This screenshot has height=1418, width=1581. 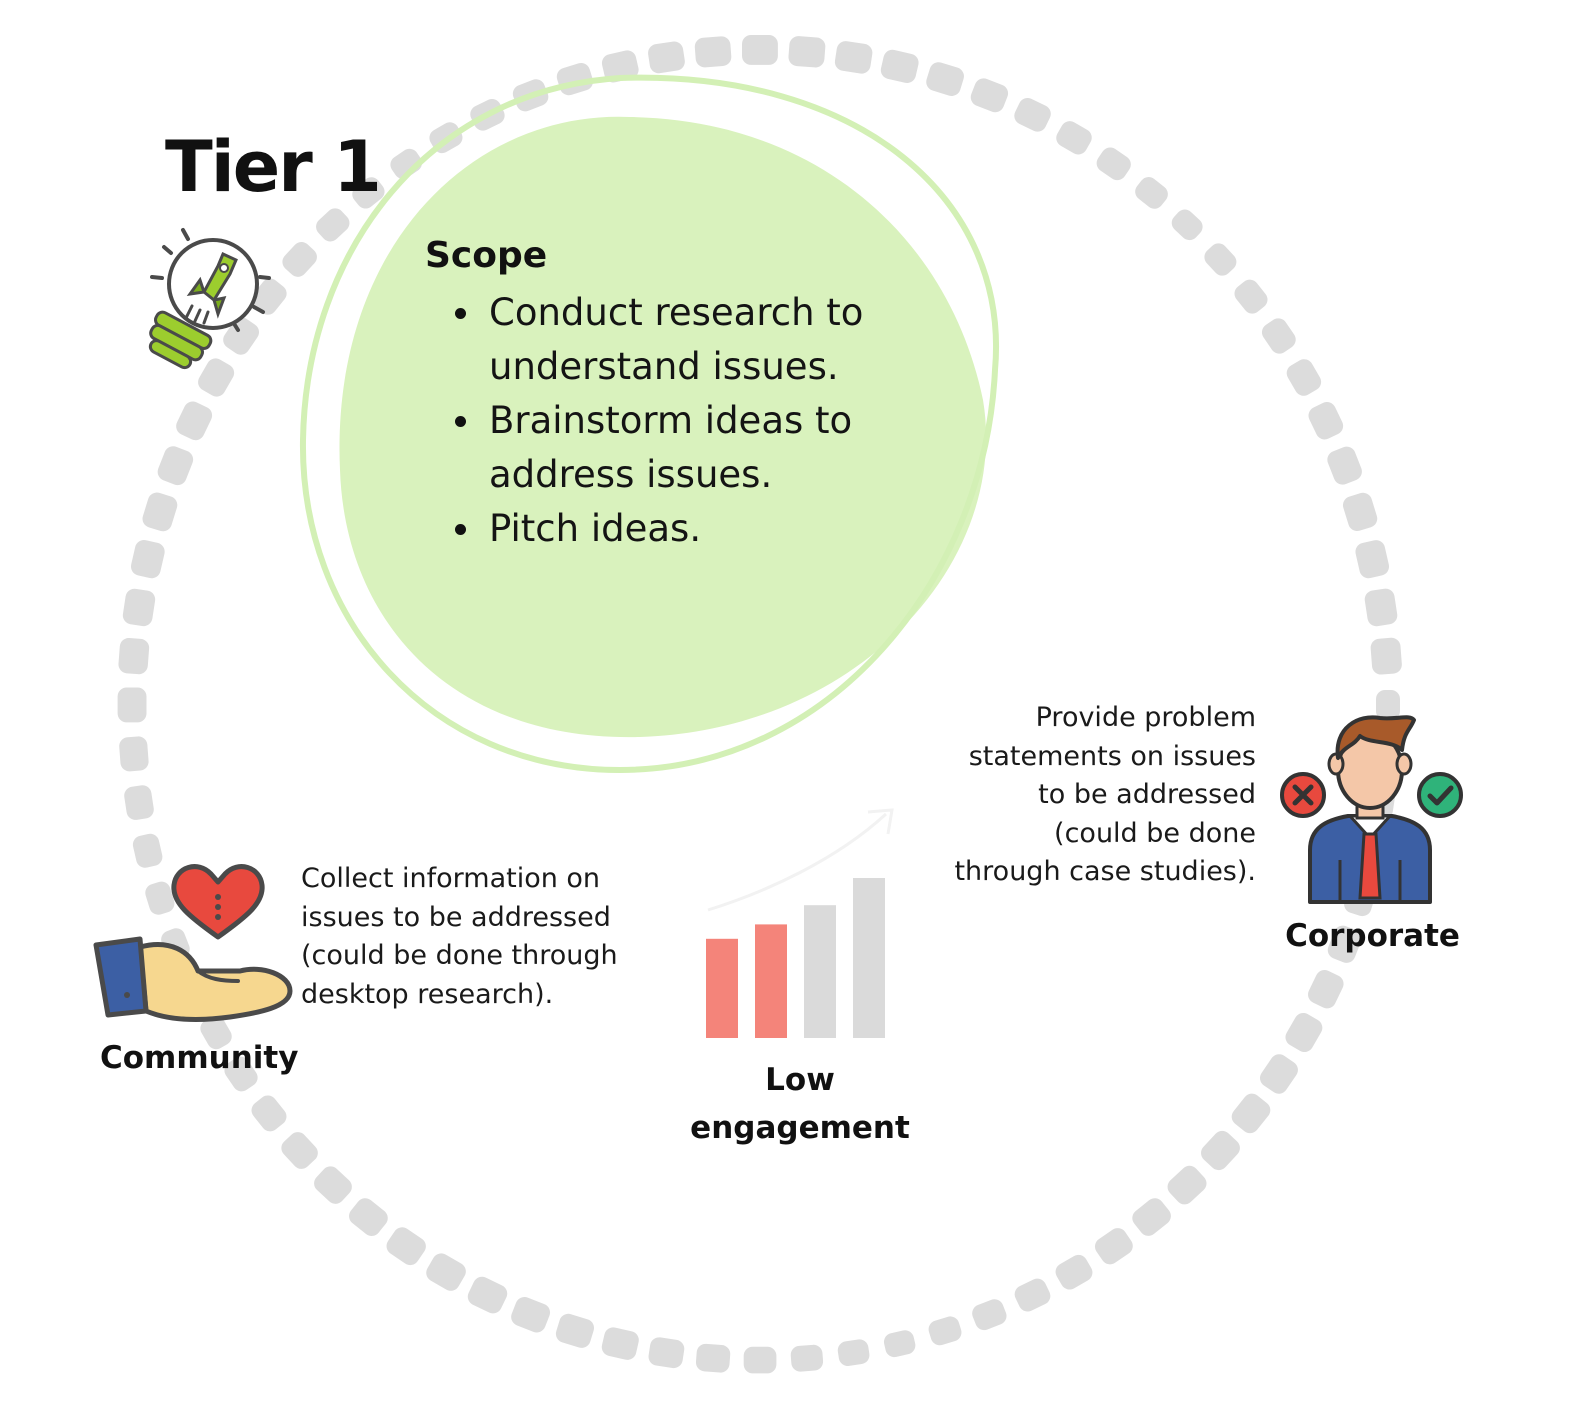 What do you see at coordinates (1440, 795) in the screenshot?
I see `approve-icon` at bounding box center [1440, 795].